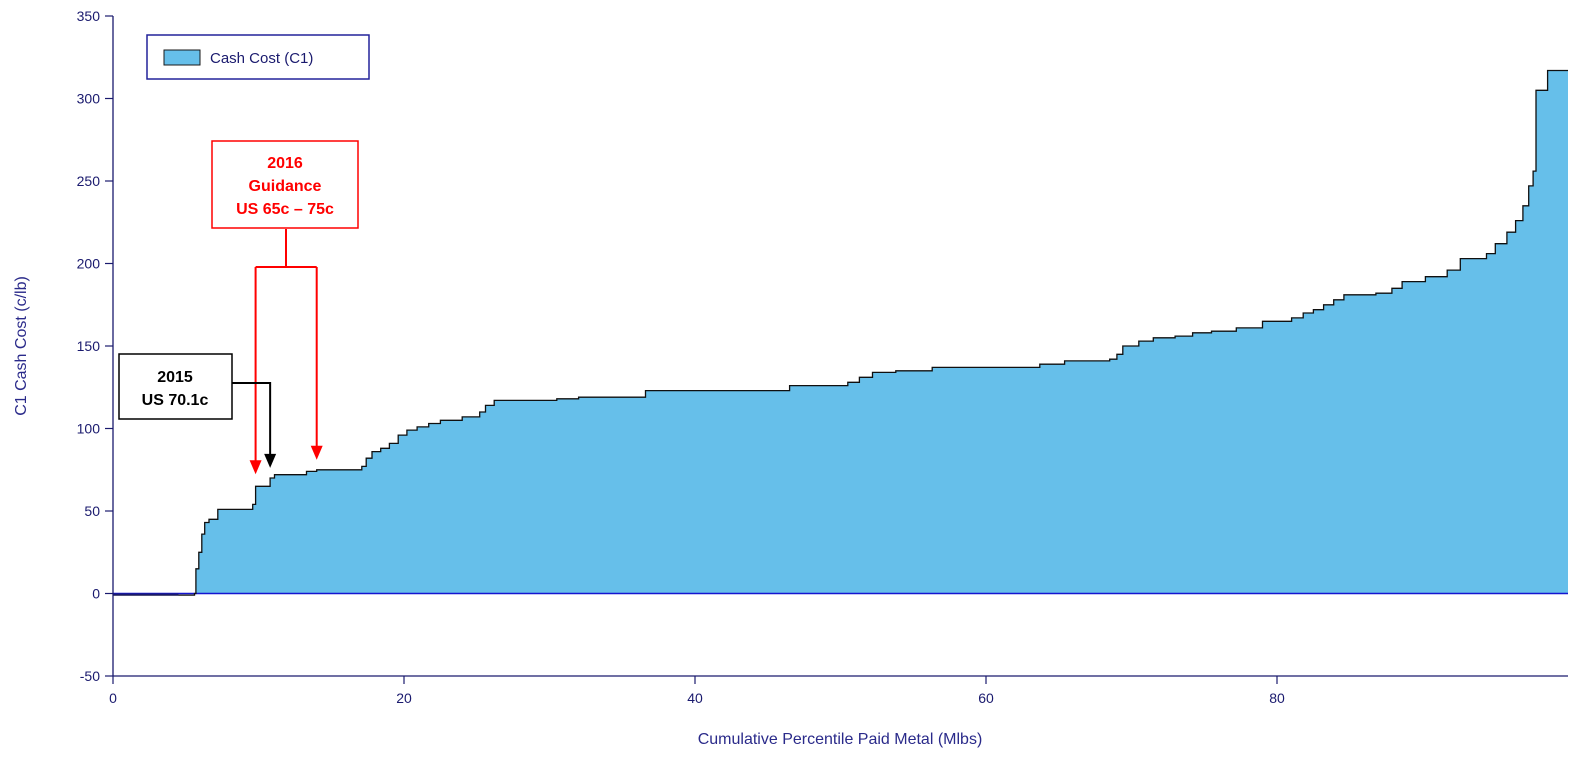 The height and width of the screenshot is (757, 1584). I want to click on annotation-layer, so click(277, 352).